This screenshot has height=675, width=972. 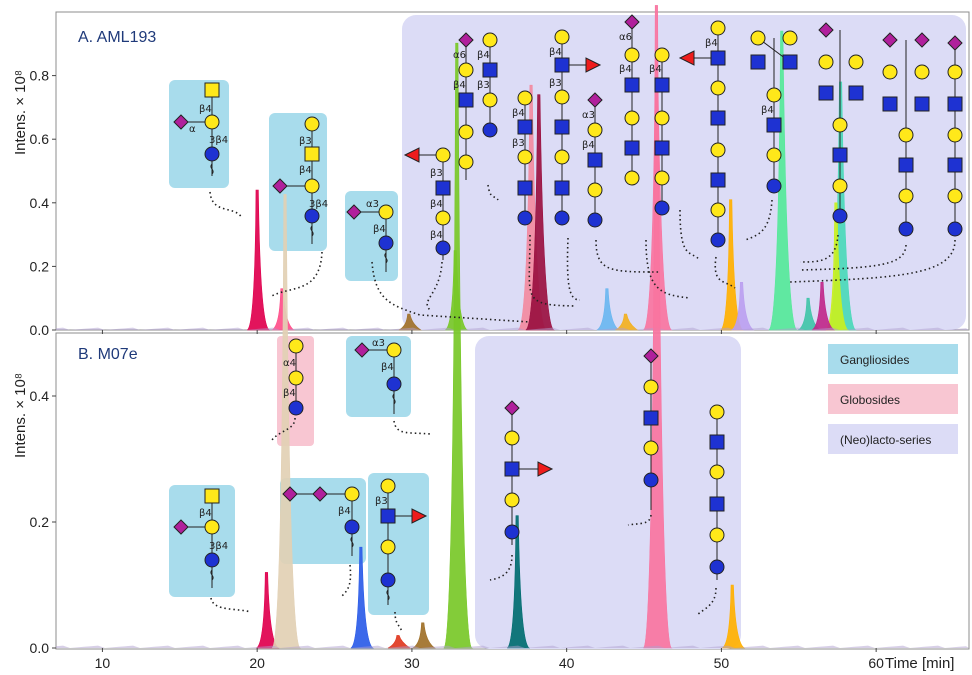 What do you see at coordinates (192, 129) in the screenshot?
I see `svg-text: α` at bounding box center [192, 129].